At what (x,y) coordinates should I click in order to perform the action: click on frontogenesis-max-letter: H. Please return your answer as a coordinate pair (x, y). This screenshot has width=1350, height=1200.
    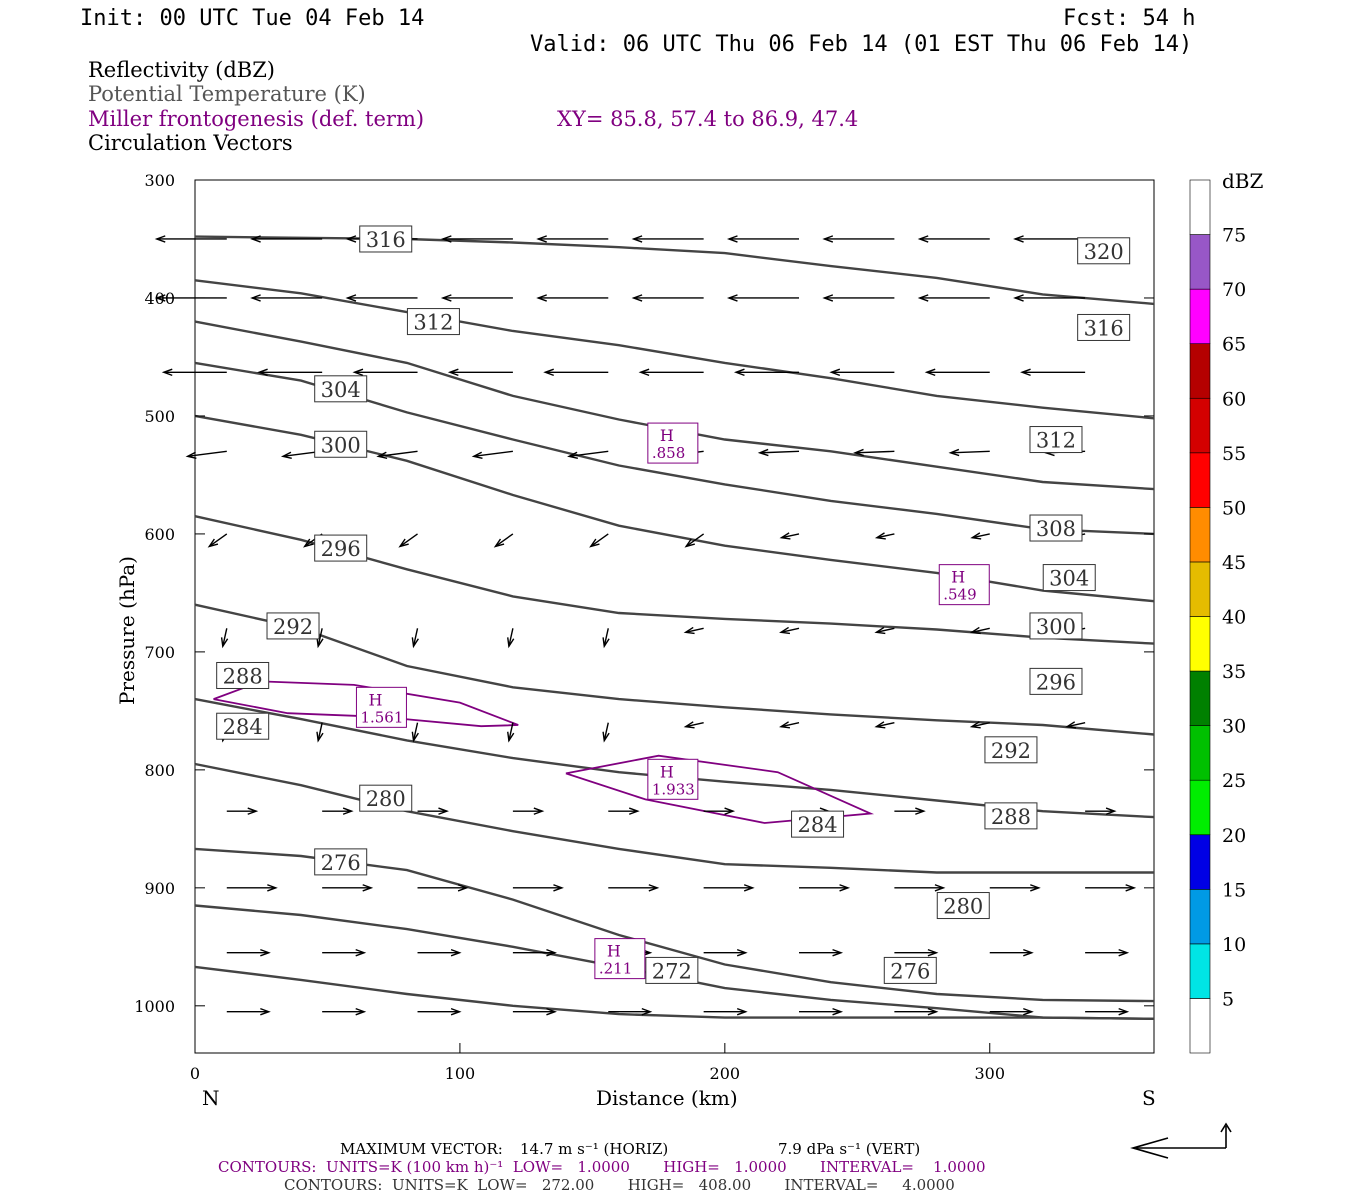
    Looking at the image, I should click on (958, 577).